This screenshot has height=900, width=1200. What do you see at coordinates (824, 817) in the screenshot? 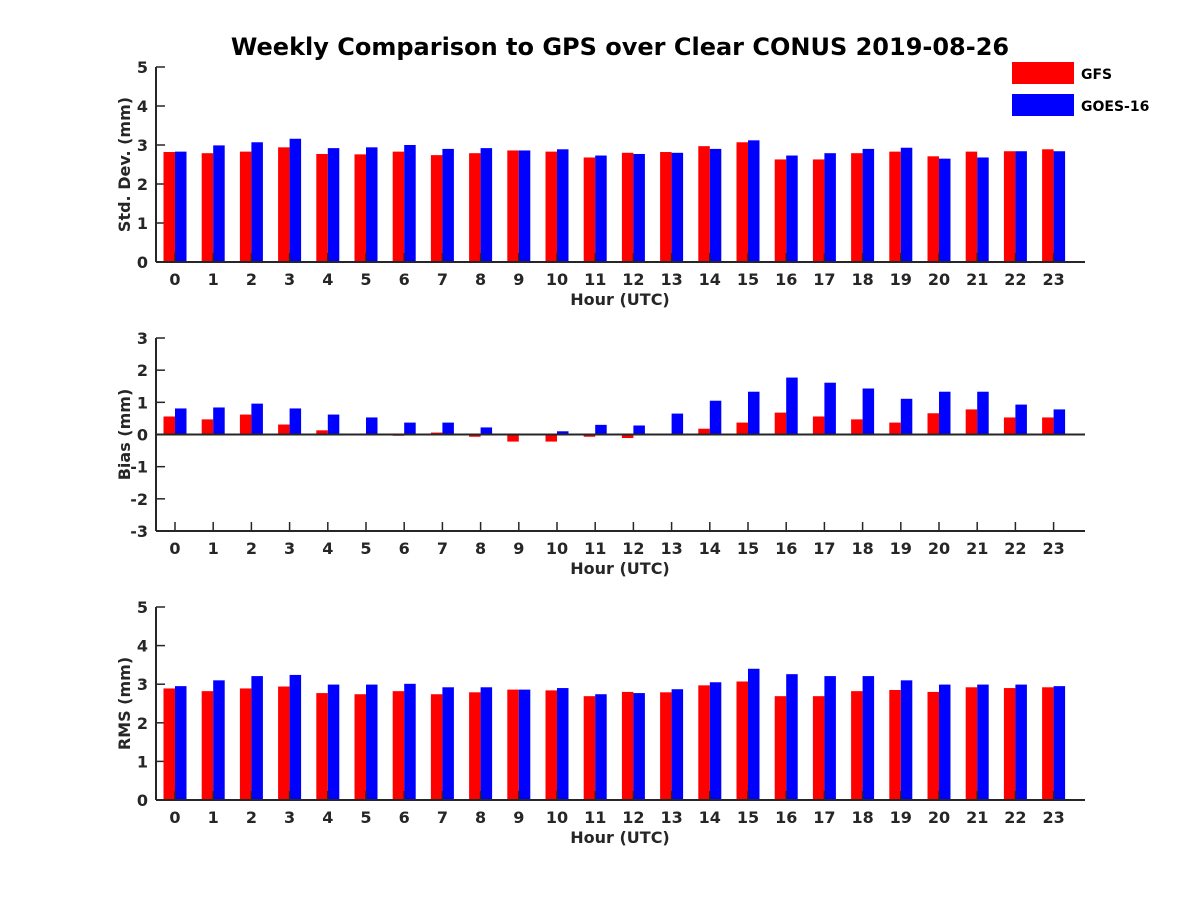
I see `x-tick-label: 17` at bounding box center [824, 817].